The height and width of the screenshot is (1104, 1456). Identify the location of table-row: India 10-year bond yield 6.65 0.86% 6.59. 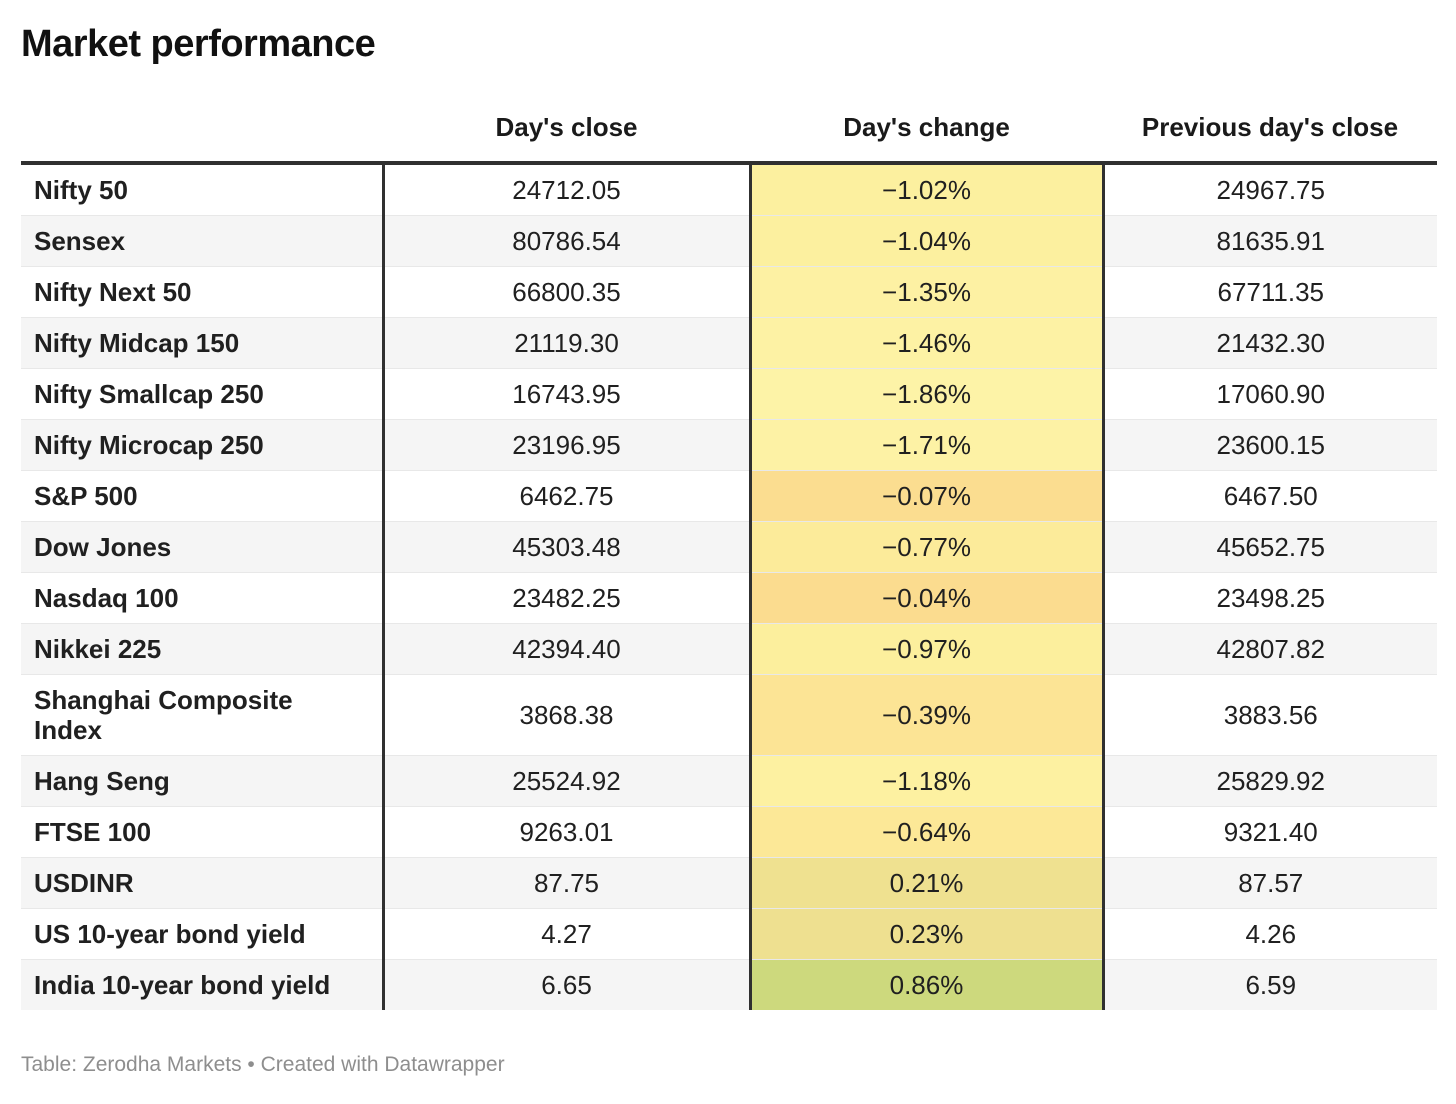
(729, 984).